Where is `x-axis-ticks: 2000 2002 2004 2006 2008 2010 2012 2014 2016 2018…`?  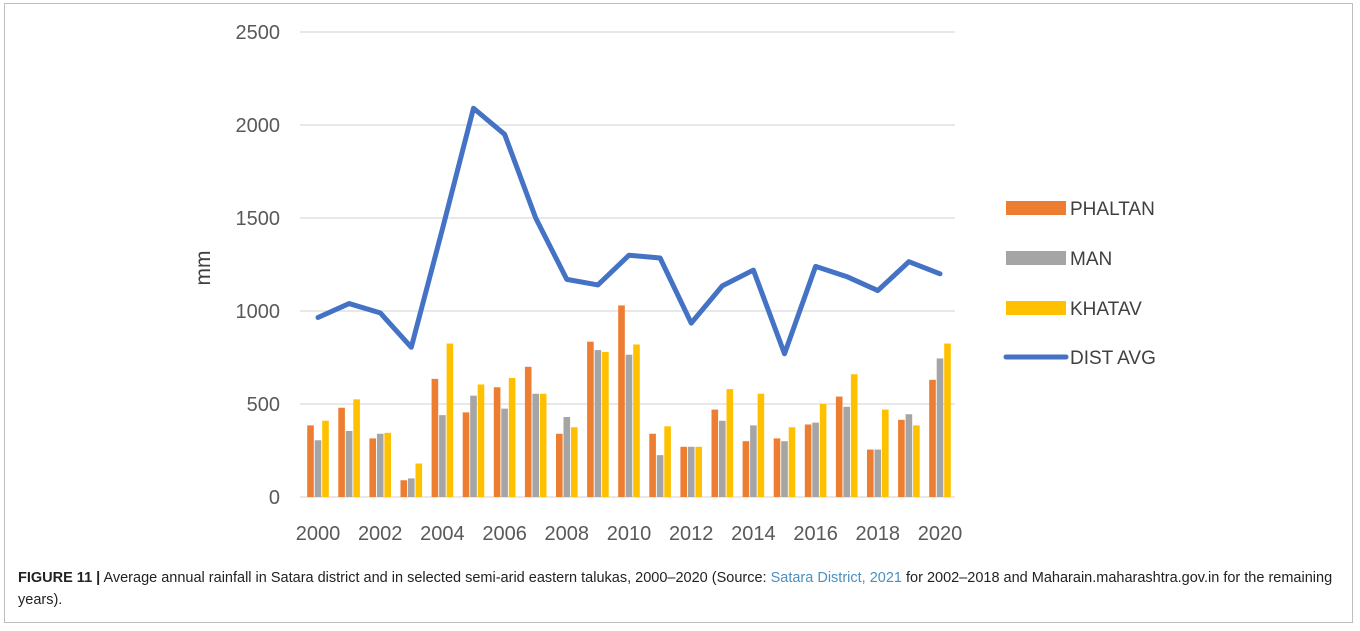
x-axis-ticks: 2000 2002 2004 2006 2008 2010 2012 2014 2016 2018… is located at coordinates (629, 534).